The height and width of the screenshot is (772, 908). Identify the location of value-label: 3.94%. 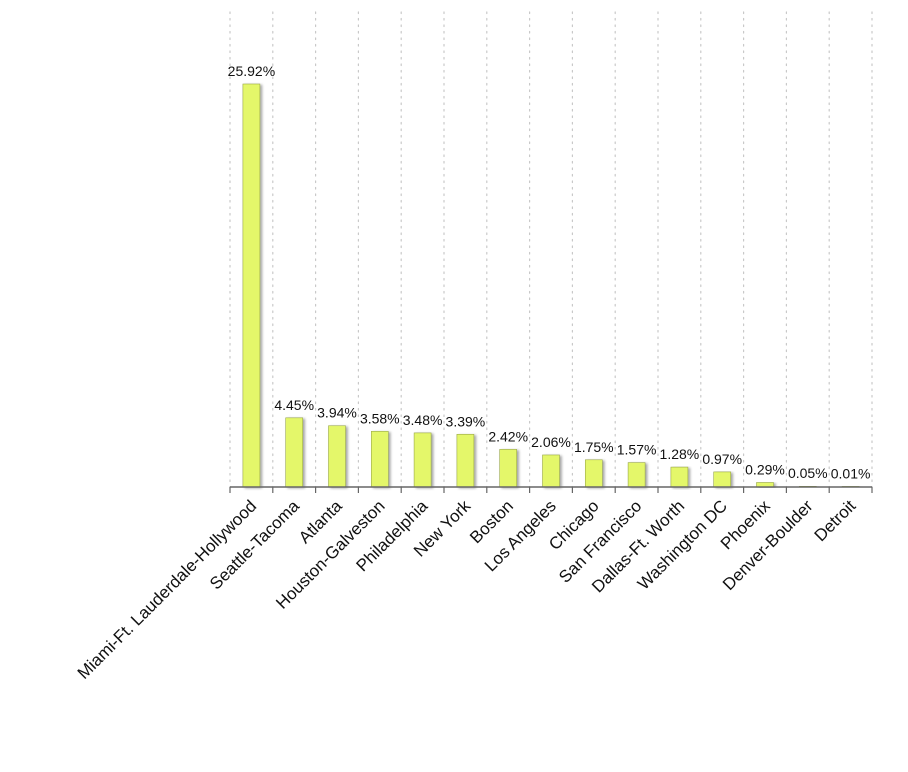
(337, 413).